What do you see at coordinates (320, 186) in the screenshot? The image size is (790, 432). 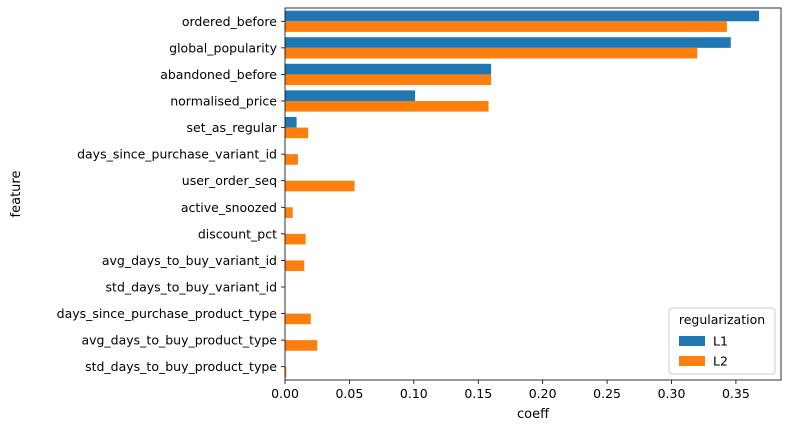 I see `bar-l2-user-order-seq` at bounding box center [320, 186].